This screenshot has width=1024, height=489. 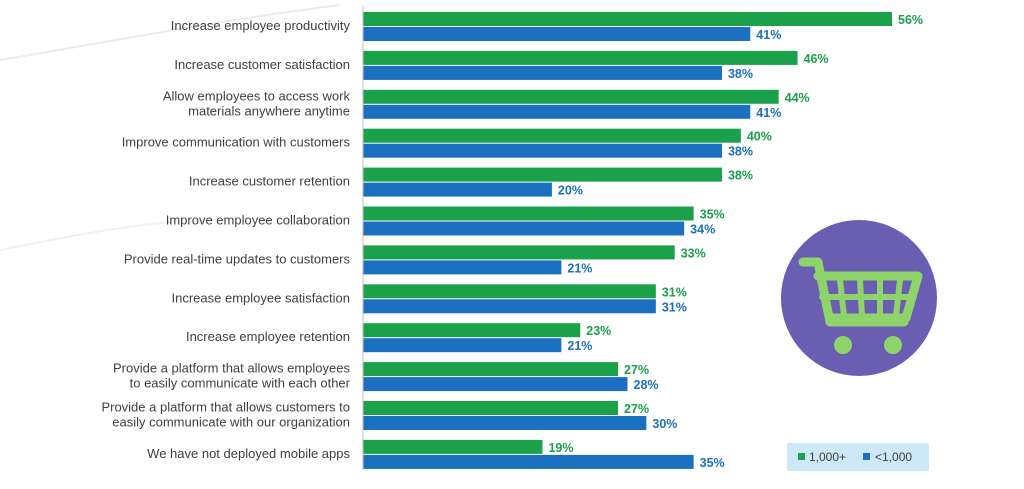 I want to click on data-label-series-1: 56%, so click(x=910, y=20).